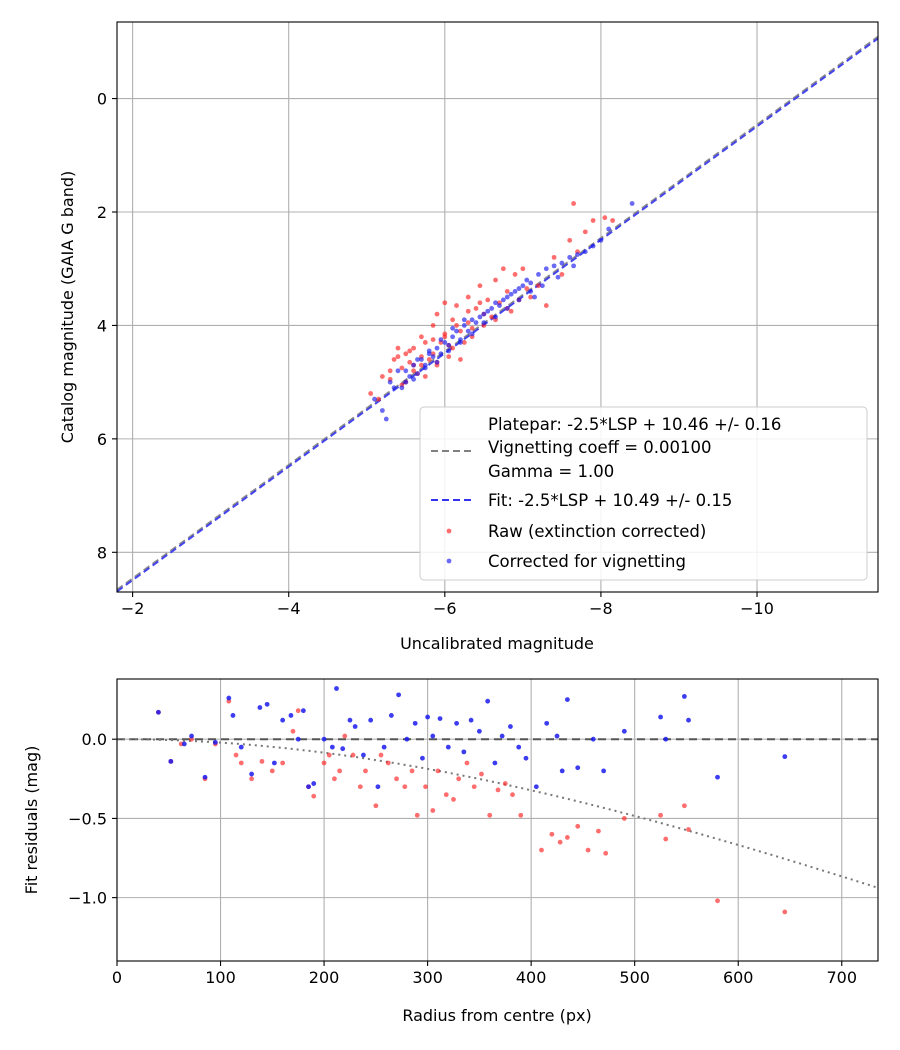  What do you see at coordinates (427, 977) in the screenshot?
I see `residuals-x-tick-label: 300` at bounding box center [427, 977].